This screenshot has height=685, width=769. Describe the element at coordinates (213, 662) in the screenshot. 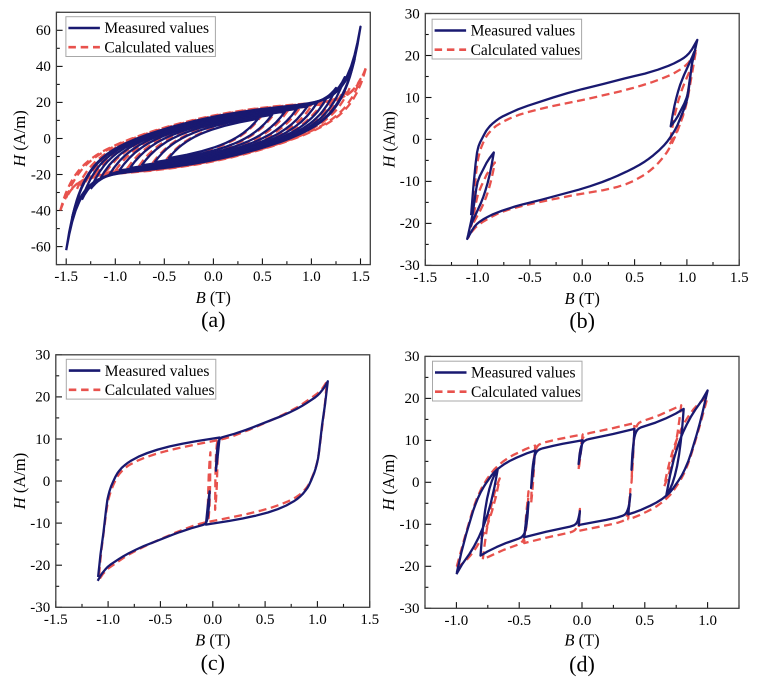

I see `svg-text: (c)` at that location.